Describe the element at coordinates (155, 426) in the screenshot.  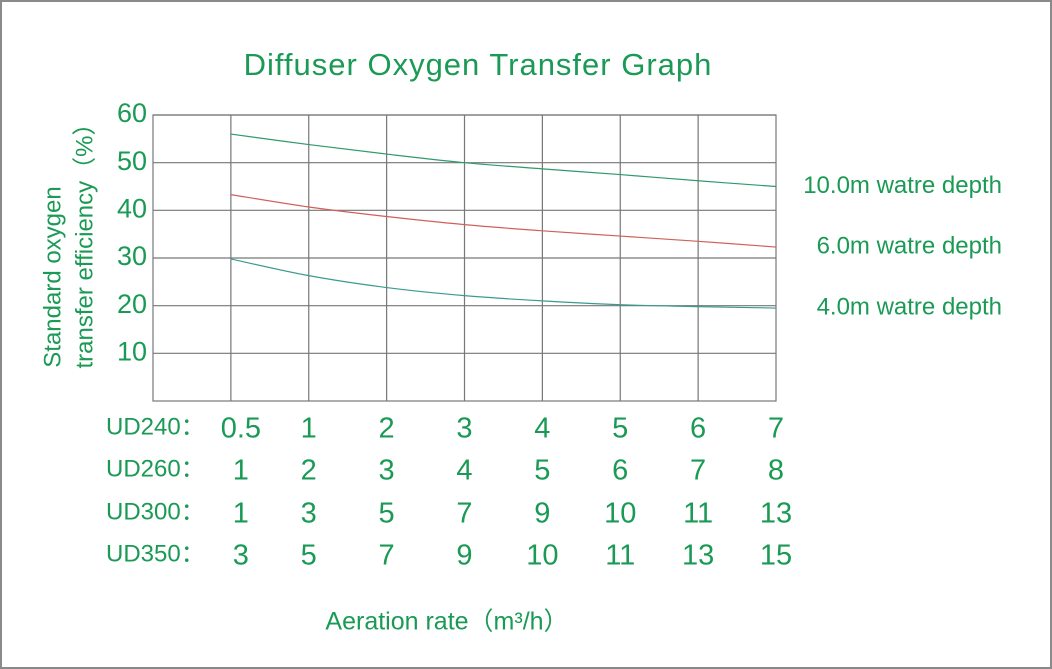
I see `x-row-name: UD240：` at that location.